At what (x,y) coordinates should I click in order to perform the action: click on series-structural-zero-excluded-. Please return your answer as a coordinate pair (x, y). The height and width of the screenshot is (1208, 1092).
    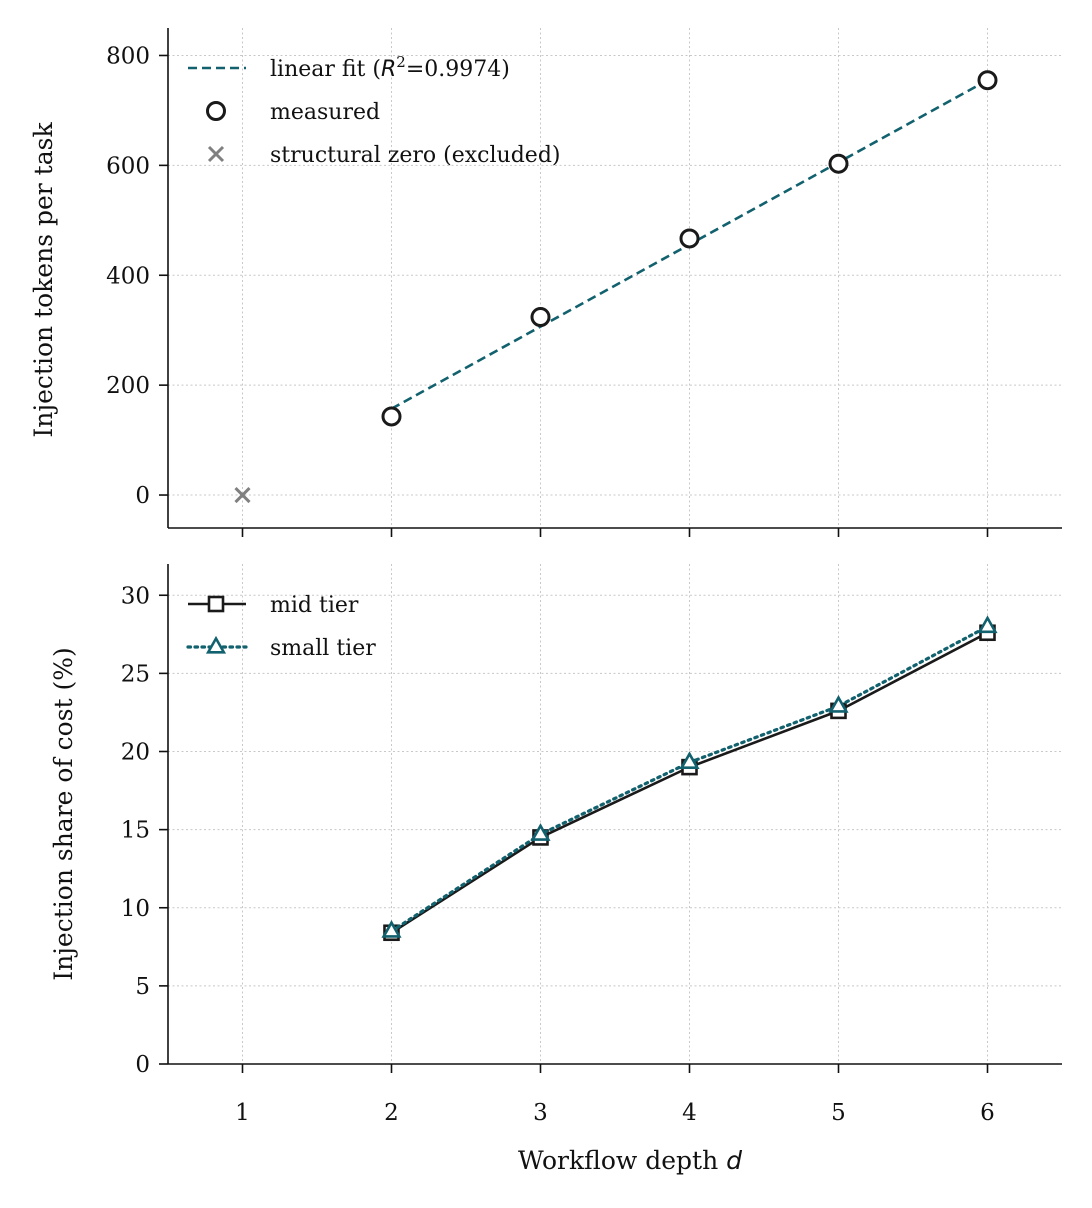
    Looking at the image, I should click on (242, 495).